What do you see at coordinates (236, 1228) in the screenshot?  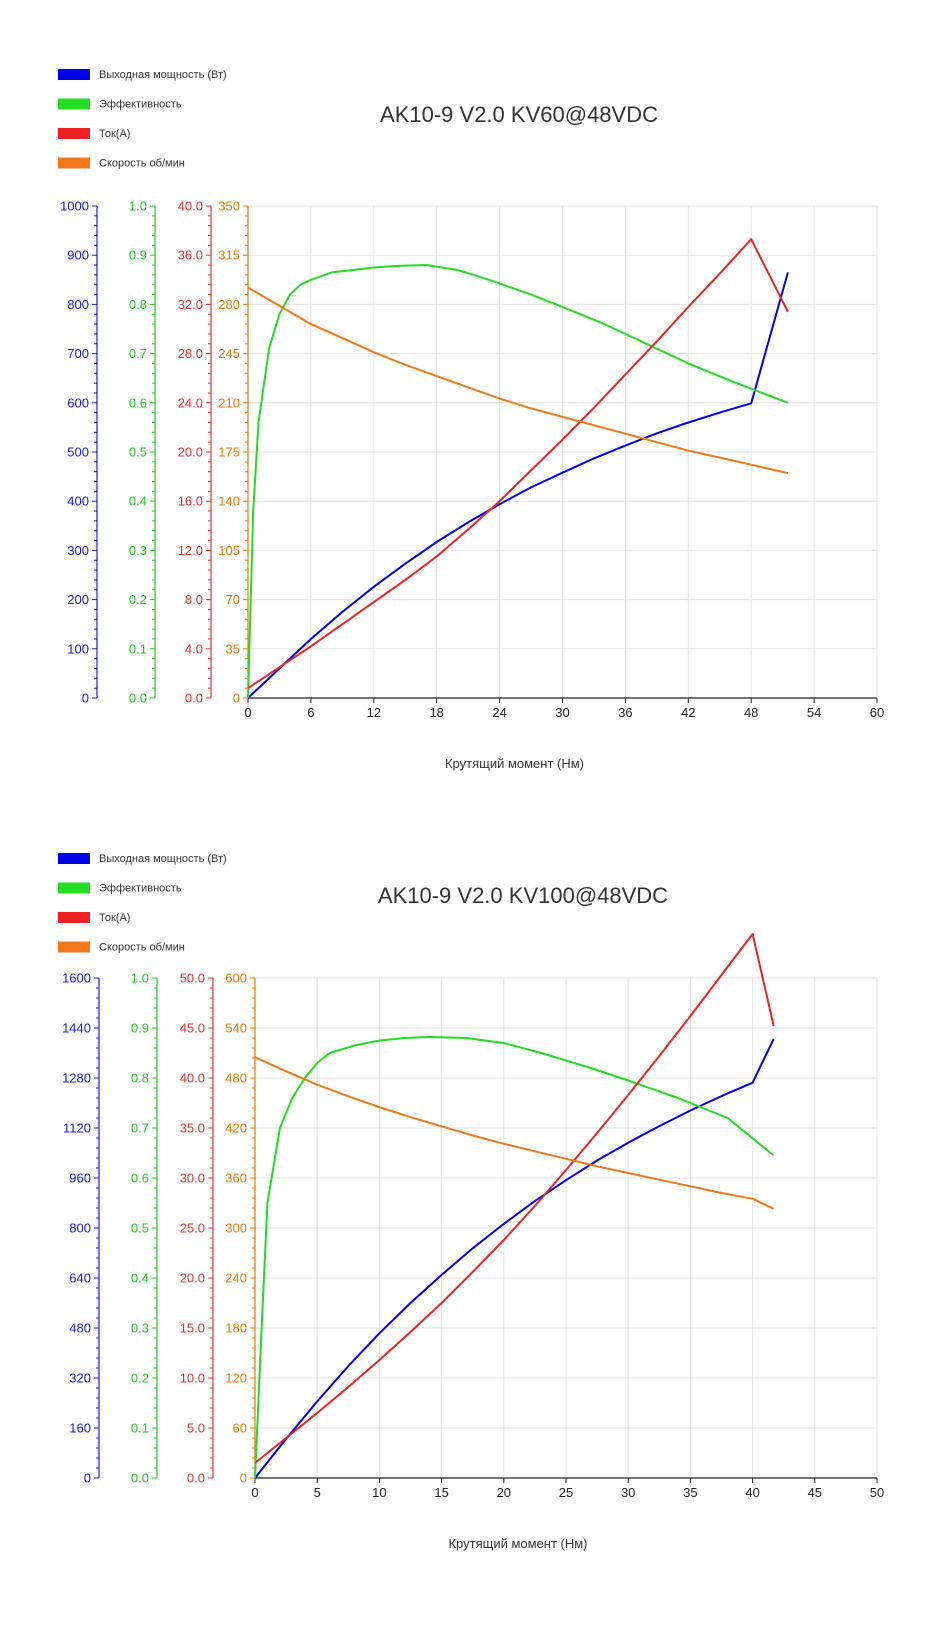 I see `y-tick-label-speed: 300` at bounding box center [236, 1228].